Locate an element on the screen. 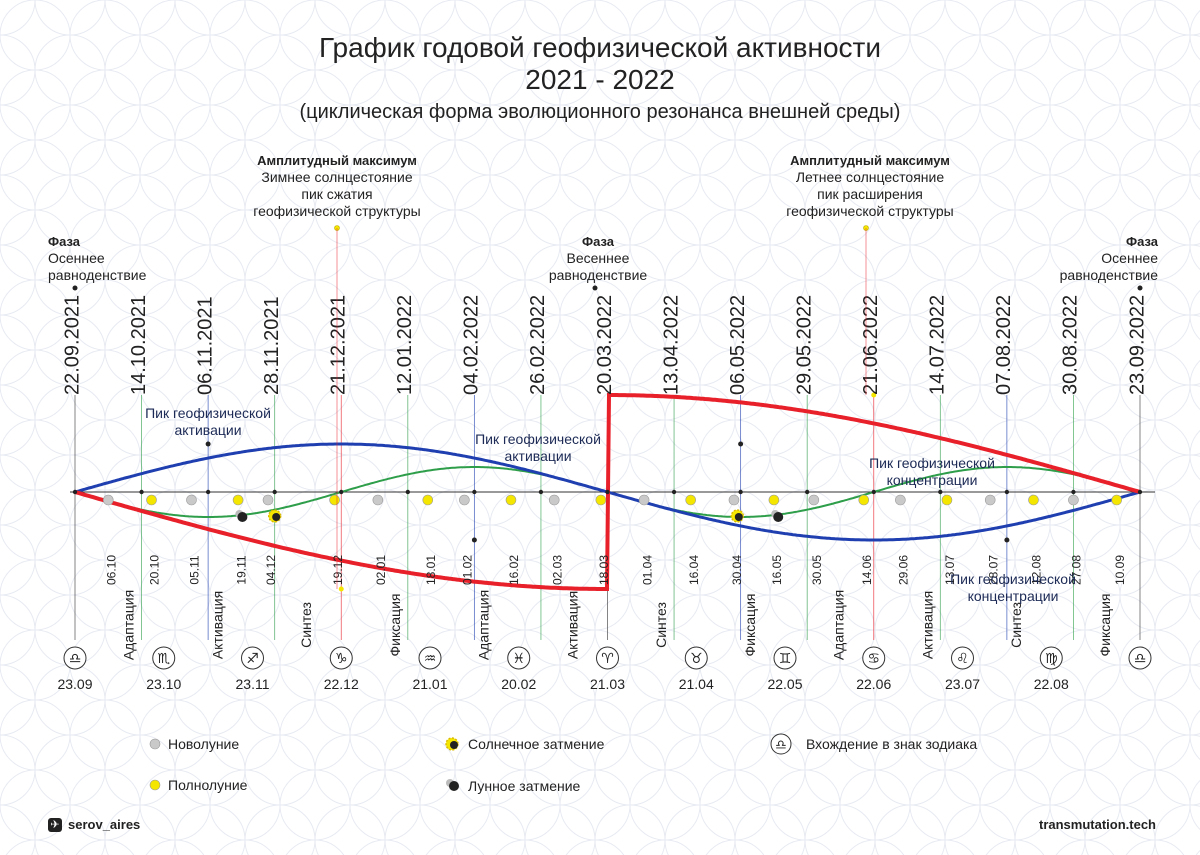 Image resolution: width=1200 pixels, height=855 pixels. winter-annotation-line: Зимнее солнцестояние is located at coordinates (336, 177).